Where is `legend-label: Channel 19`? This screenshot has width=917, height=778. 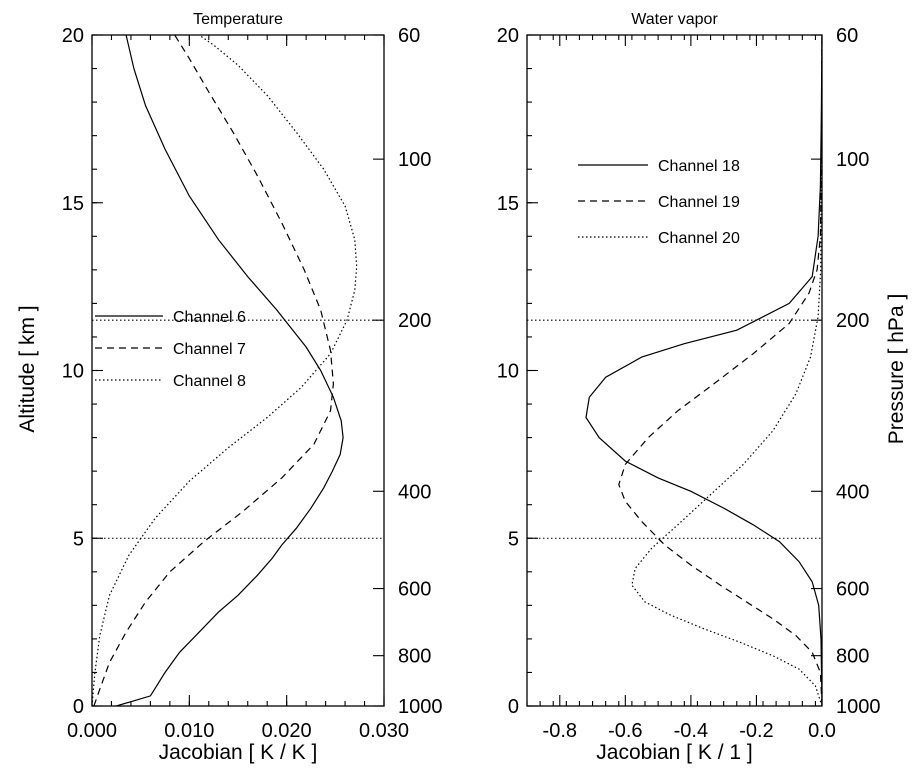
legend-label: Channel 19 is located at coordinates (699, 202).